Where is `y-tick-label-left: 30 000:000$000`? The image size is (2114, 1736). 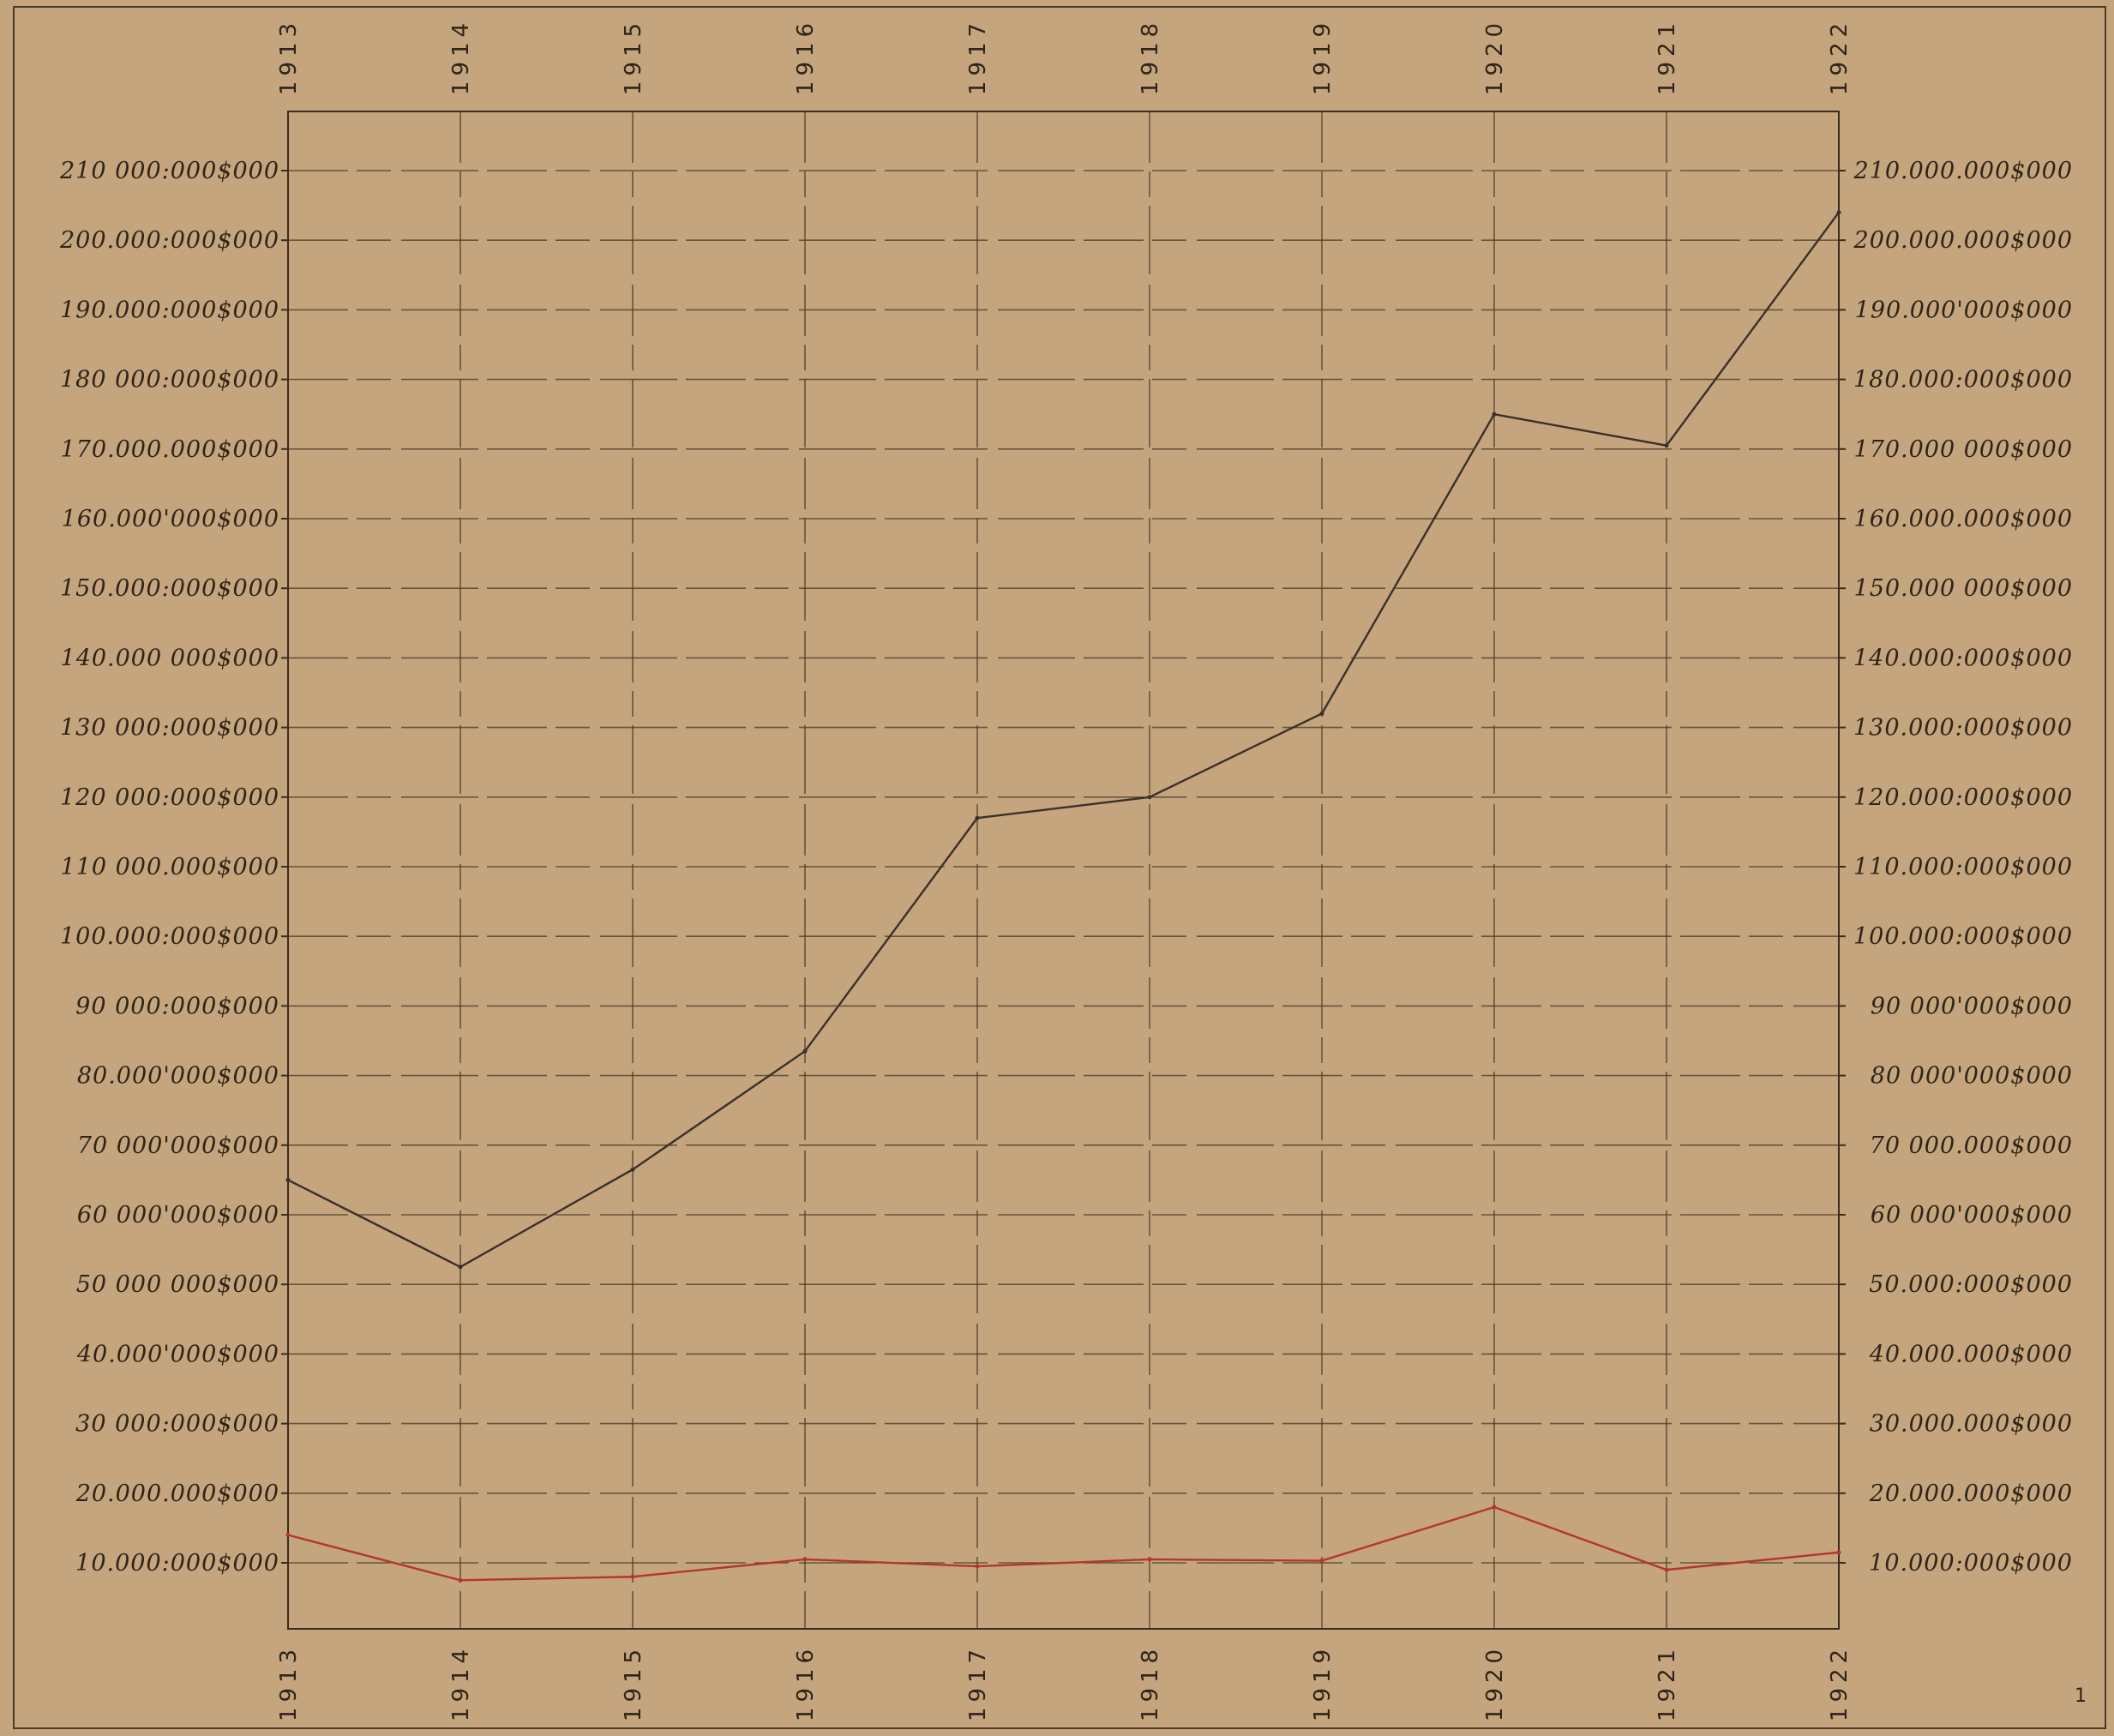
y-tick-label-left: 30 000:000$000 is located at coordinates (177, 1424).